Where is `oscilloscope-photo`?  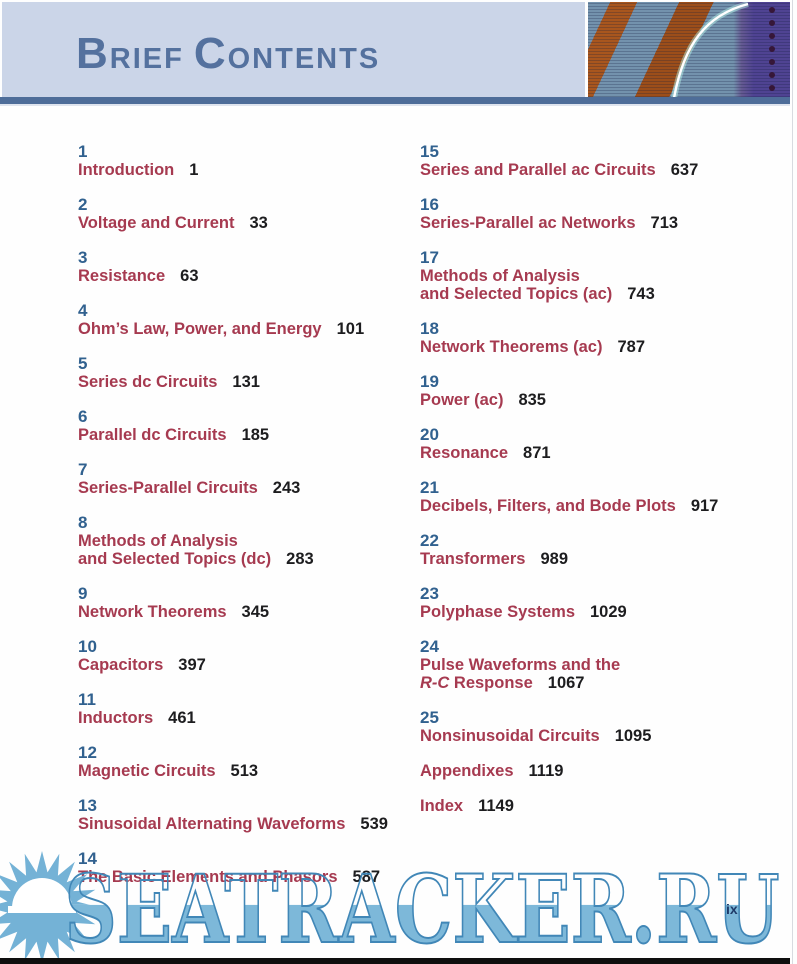
oscilloscope-photo is located at coordinates (689, 49).